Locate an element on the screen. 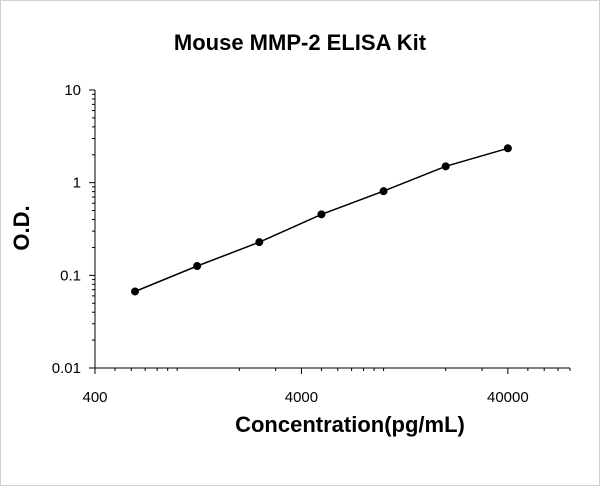 Image resolution: width=600 pixels, height=486 pixels. x-tick-label: 40000 is located at coordinates (508, 397).